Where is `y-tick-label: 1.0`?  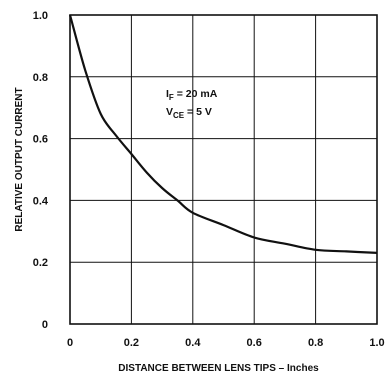 y-tick-label: 1.0 is located at coordinates (40, 16).